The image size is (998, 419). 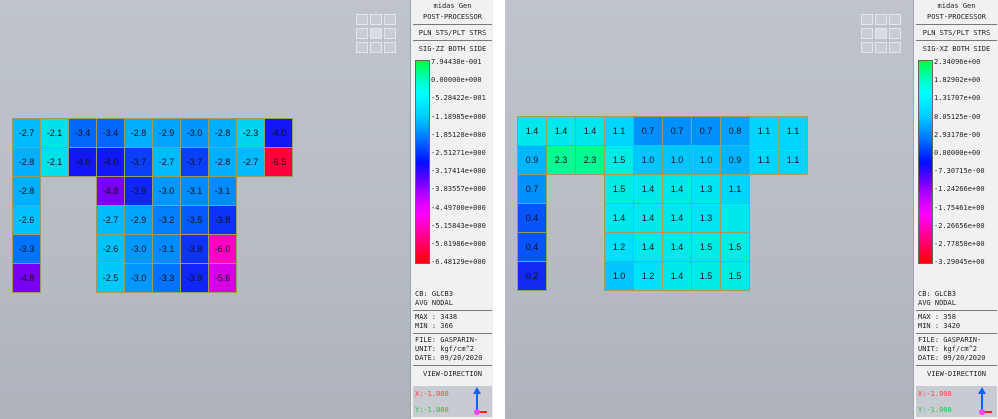 What do you see at coordinates (458, 171) in the screenshot?
I see `legend-value: -3.17414e+000` at bounding box center [458, 171].